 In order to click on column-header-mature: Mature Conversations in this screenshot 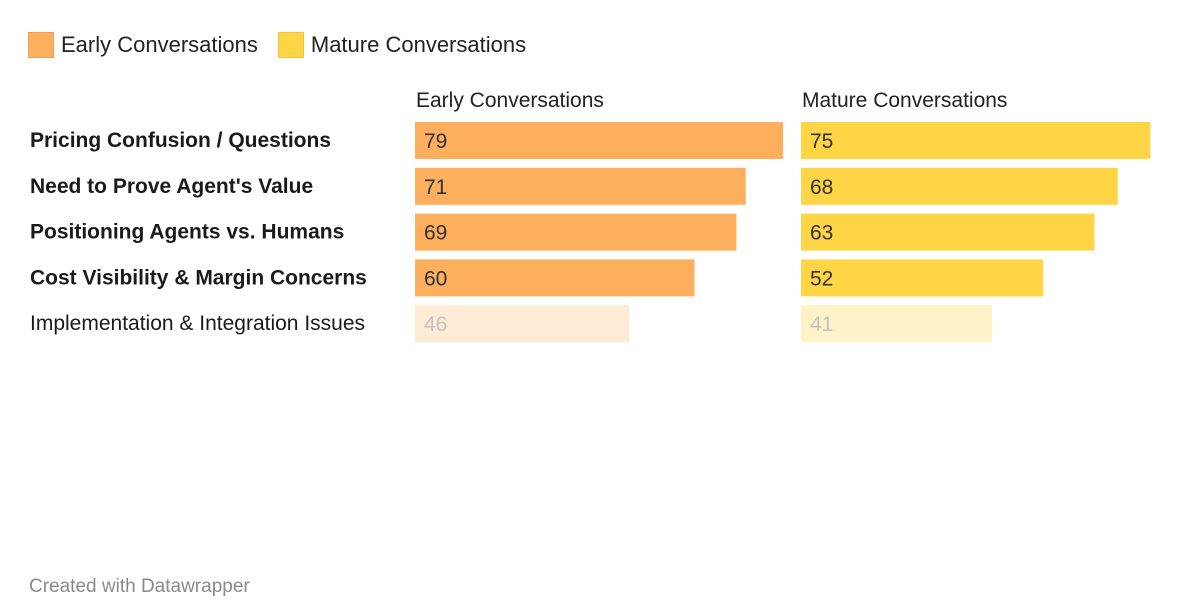, I will do `click(904, 100)`.